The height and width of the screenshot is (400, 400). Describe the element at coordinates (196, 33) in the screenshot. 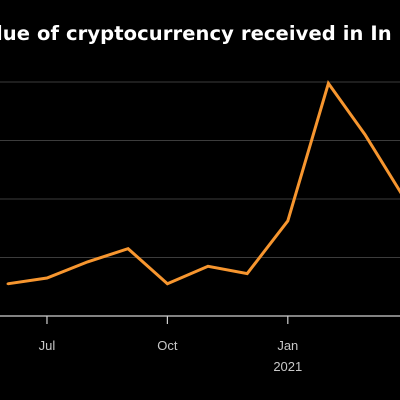

I see `chart-title: lue of cryptocurrency received in In` at that location.